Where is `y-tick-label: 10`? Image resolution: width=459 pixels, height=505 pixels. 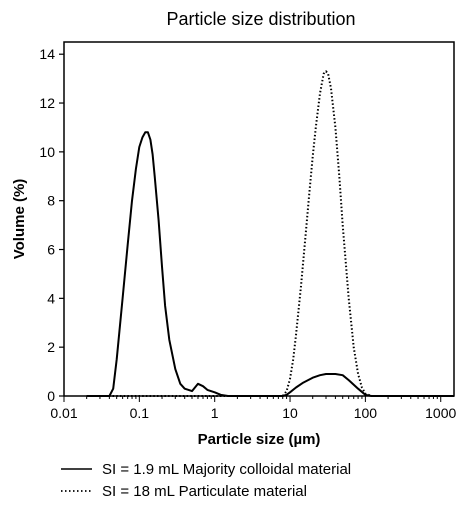 y-tick-label: 10 is located at coordinates (47, 152).